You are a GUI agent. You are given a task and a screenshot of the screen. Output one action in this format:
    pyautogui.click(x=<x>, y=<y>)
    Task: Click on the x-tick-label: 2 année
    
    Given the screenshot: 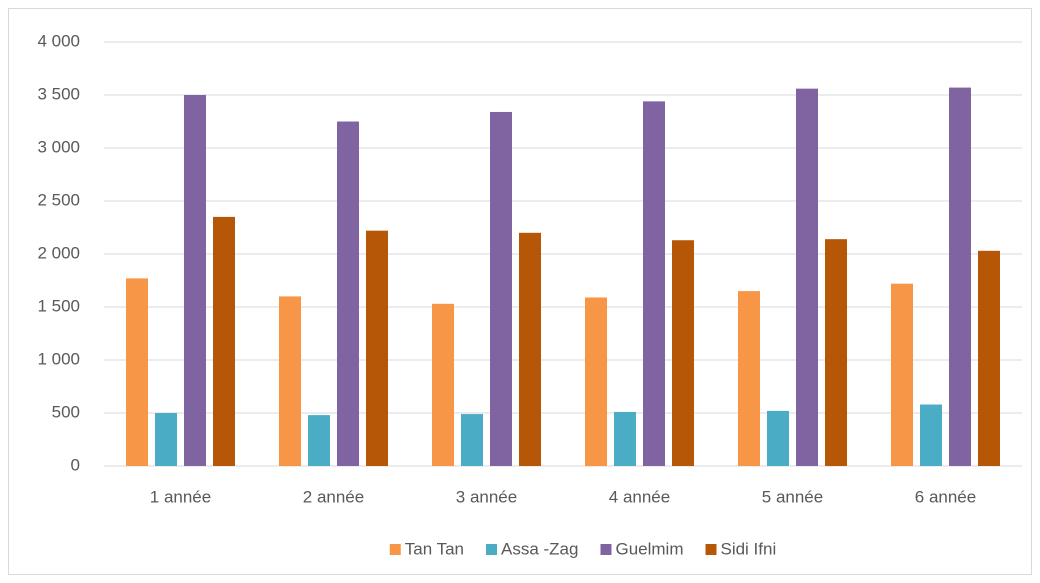 What is the action you would take?
    pyautogui.click(x=333, y=496)
    